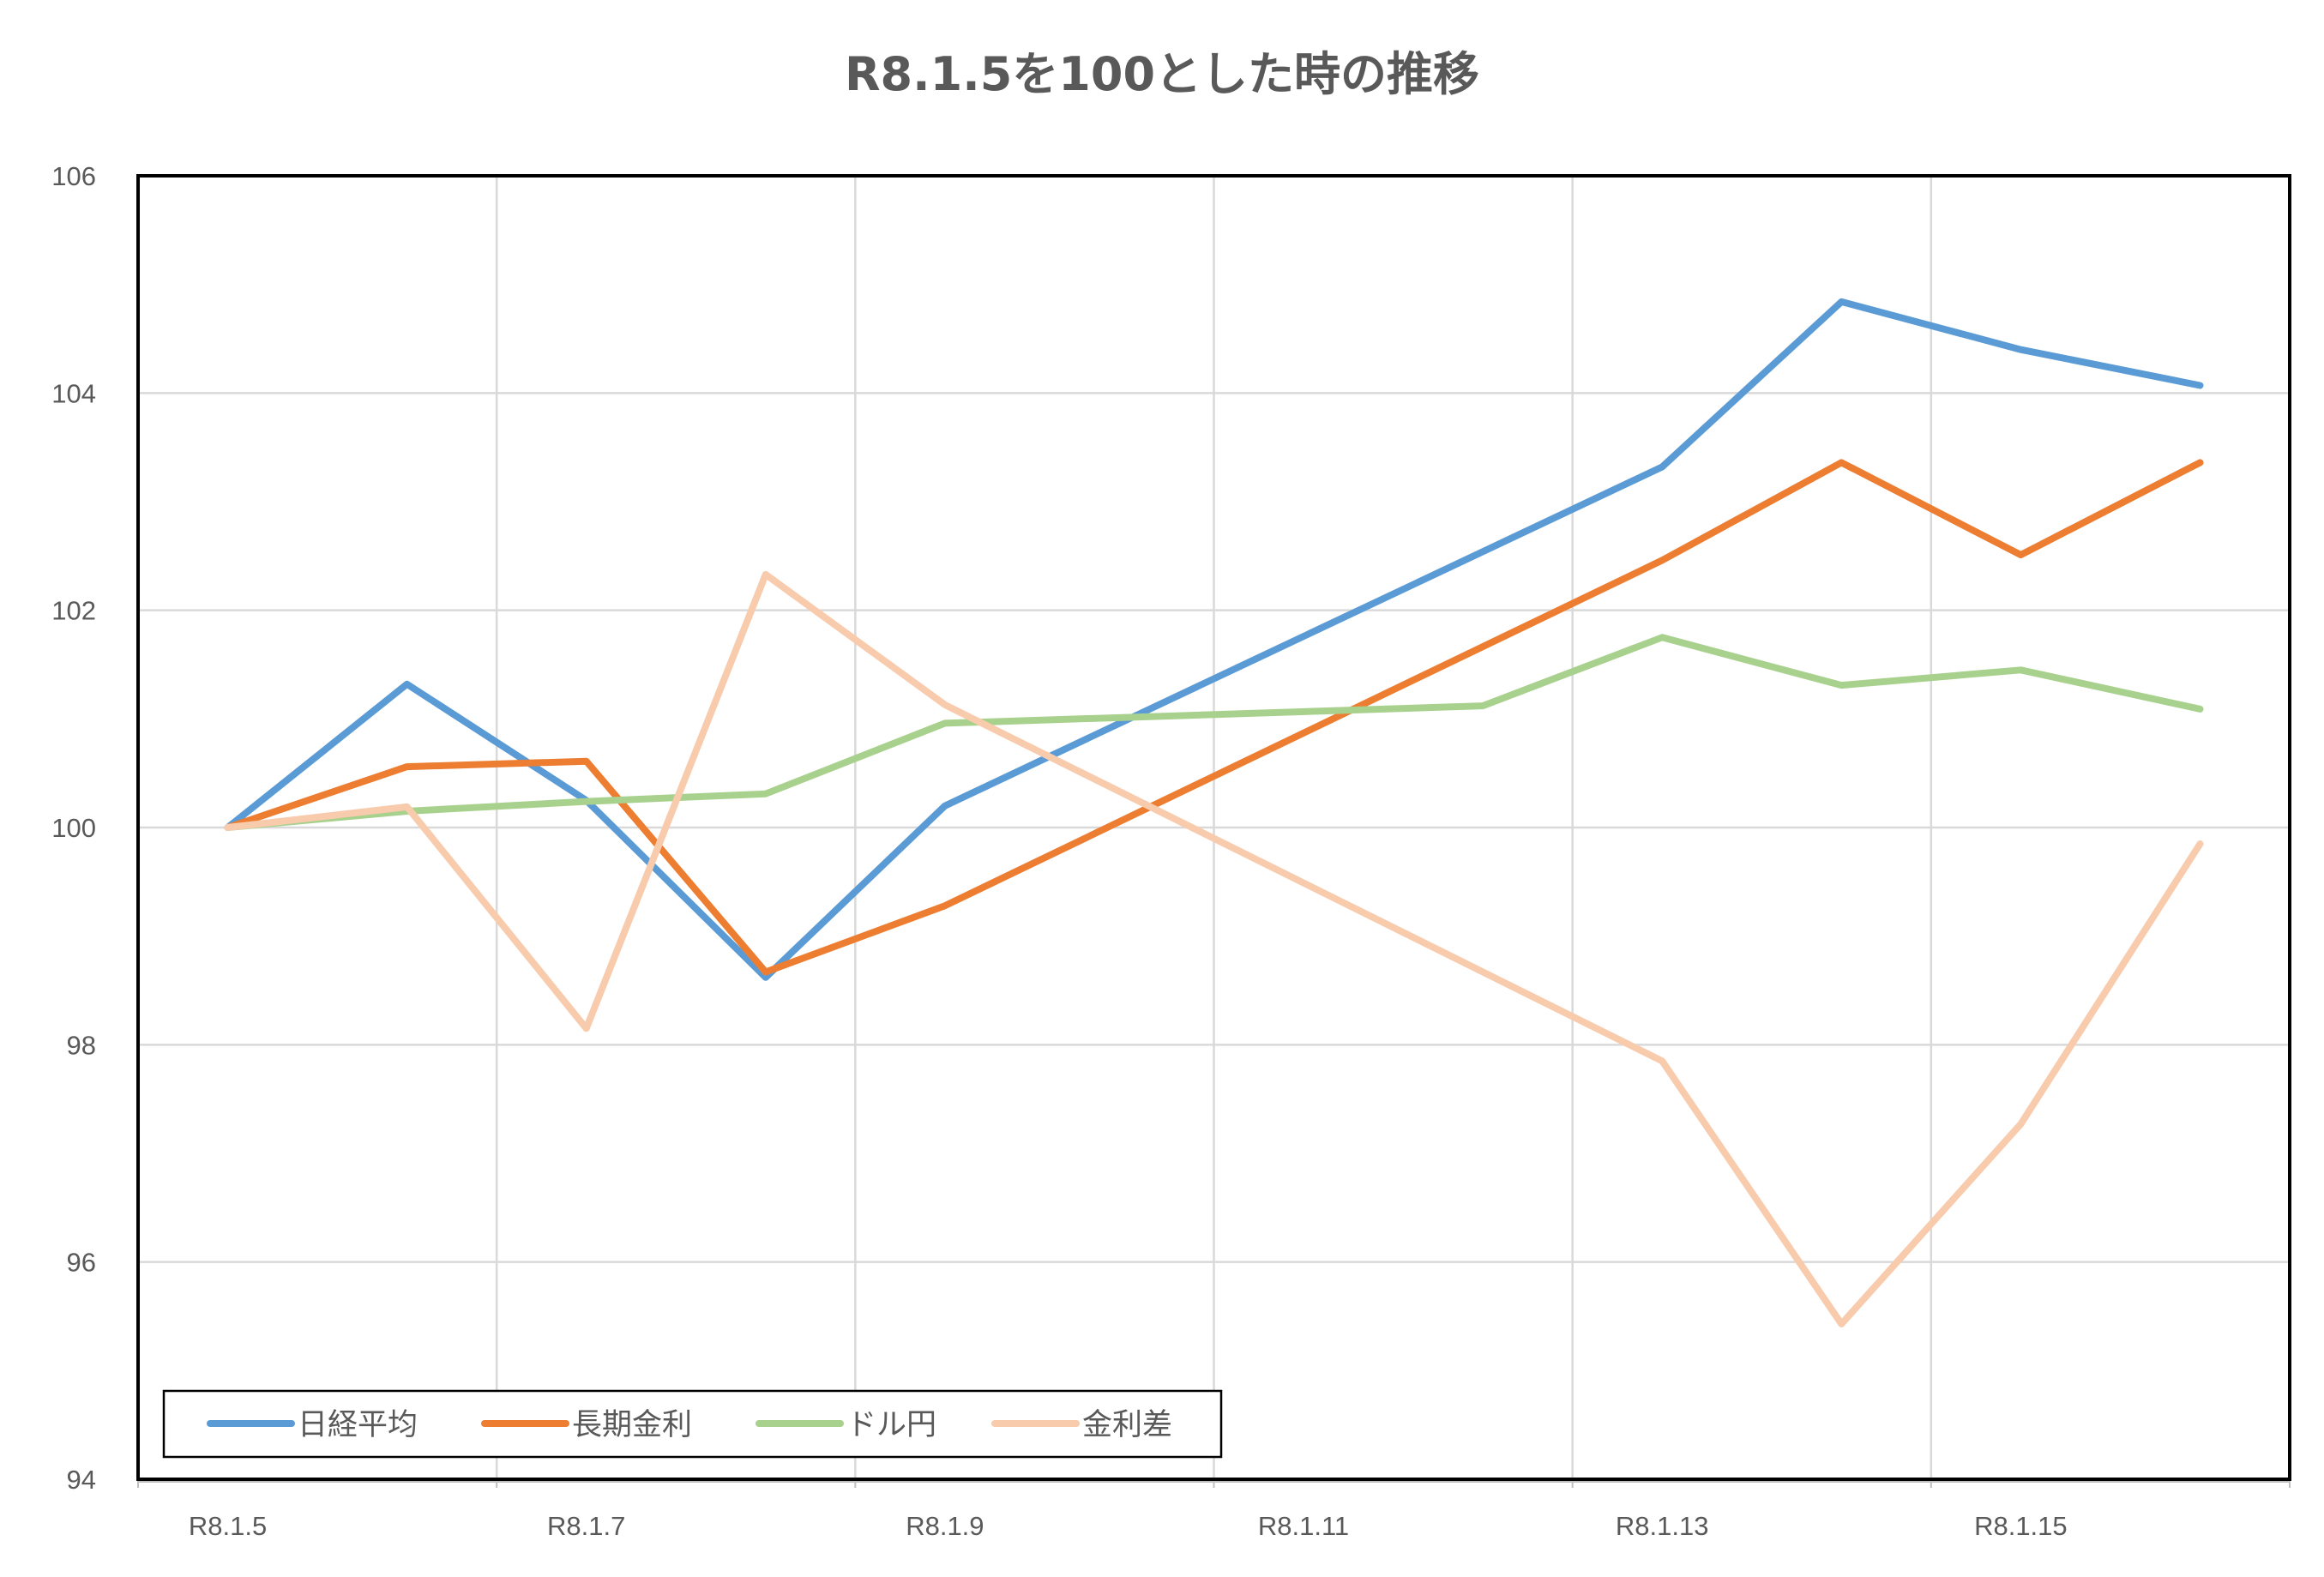  I want to click on x-tick-label: R8.1.11, so click(1303, 1526).